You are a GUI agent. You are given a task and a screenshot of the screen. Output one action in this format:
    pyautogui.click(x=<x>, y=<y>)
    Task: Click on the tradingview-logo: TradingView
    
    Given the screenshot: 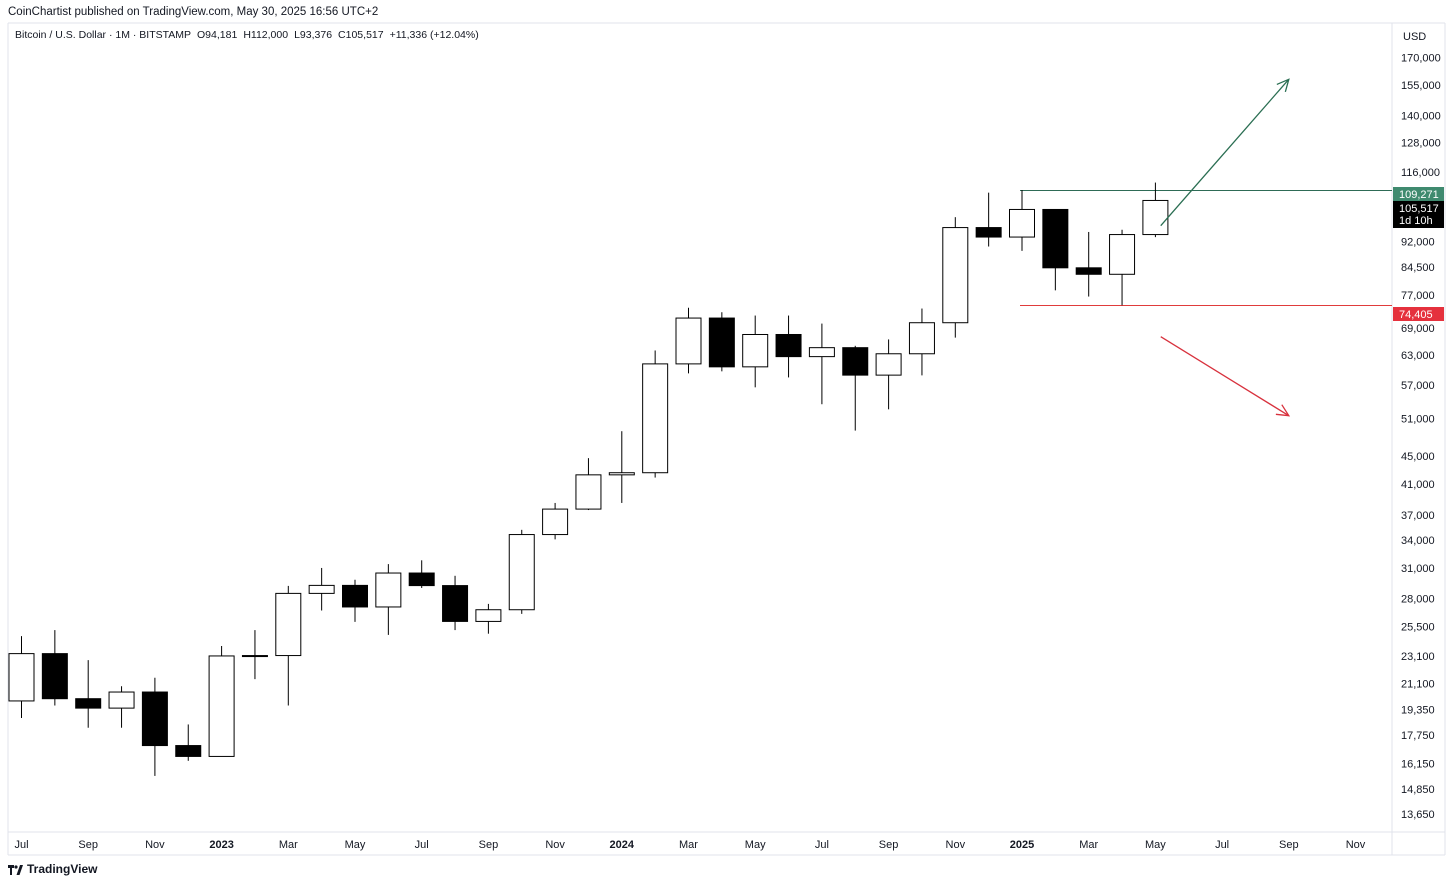 What is the action you would take?
    pyautogui.click(x=52, y=869)
    